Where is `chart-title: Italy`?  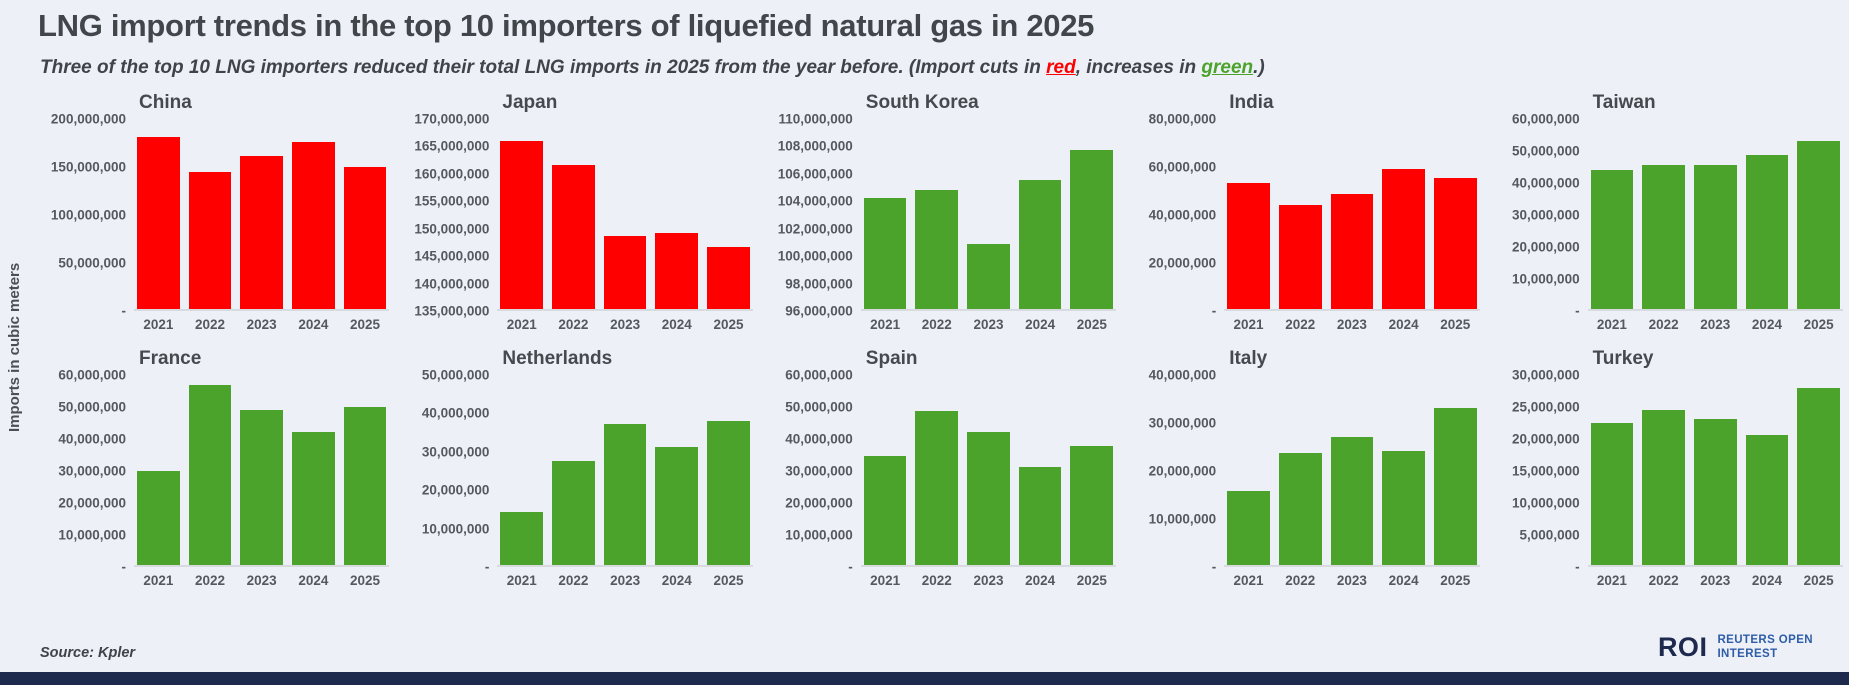 chart-title: Italy is located at coordinates (1248, 358).